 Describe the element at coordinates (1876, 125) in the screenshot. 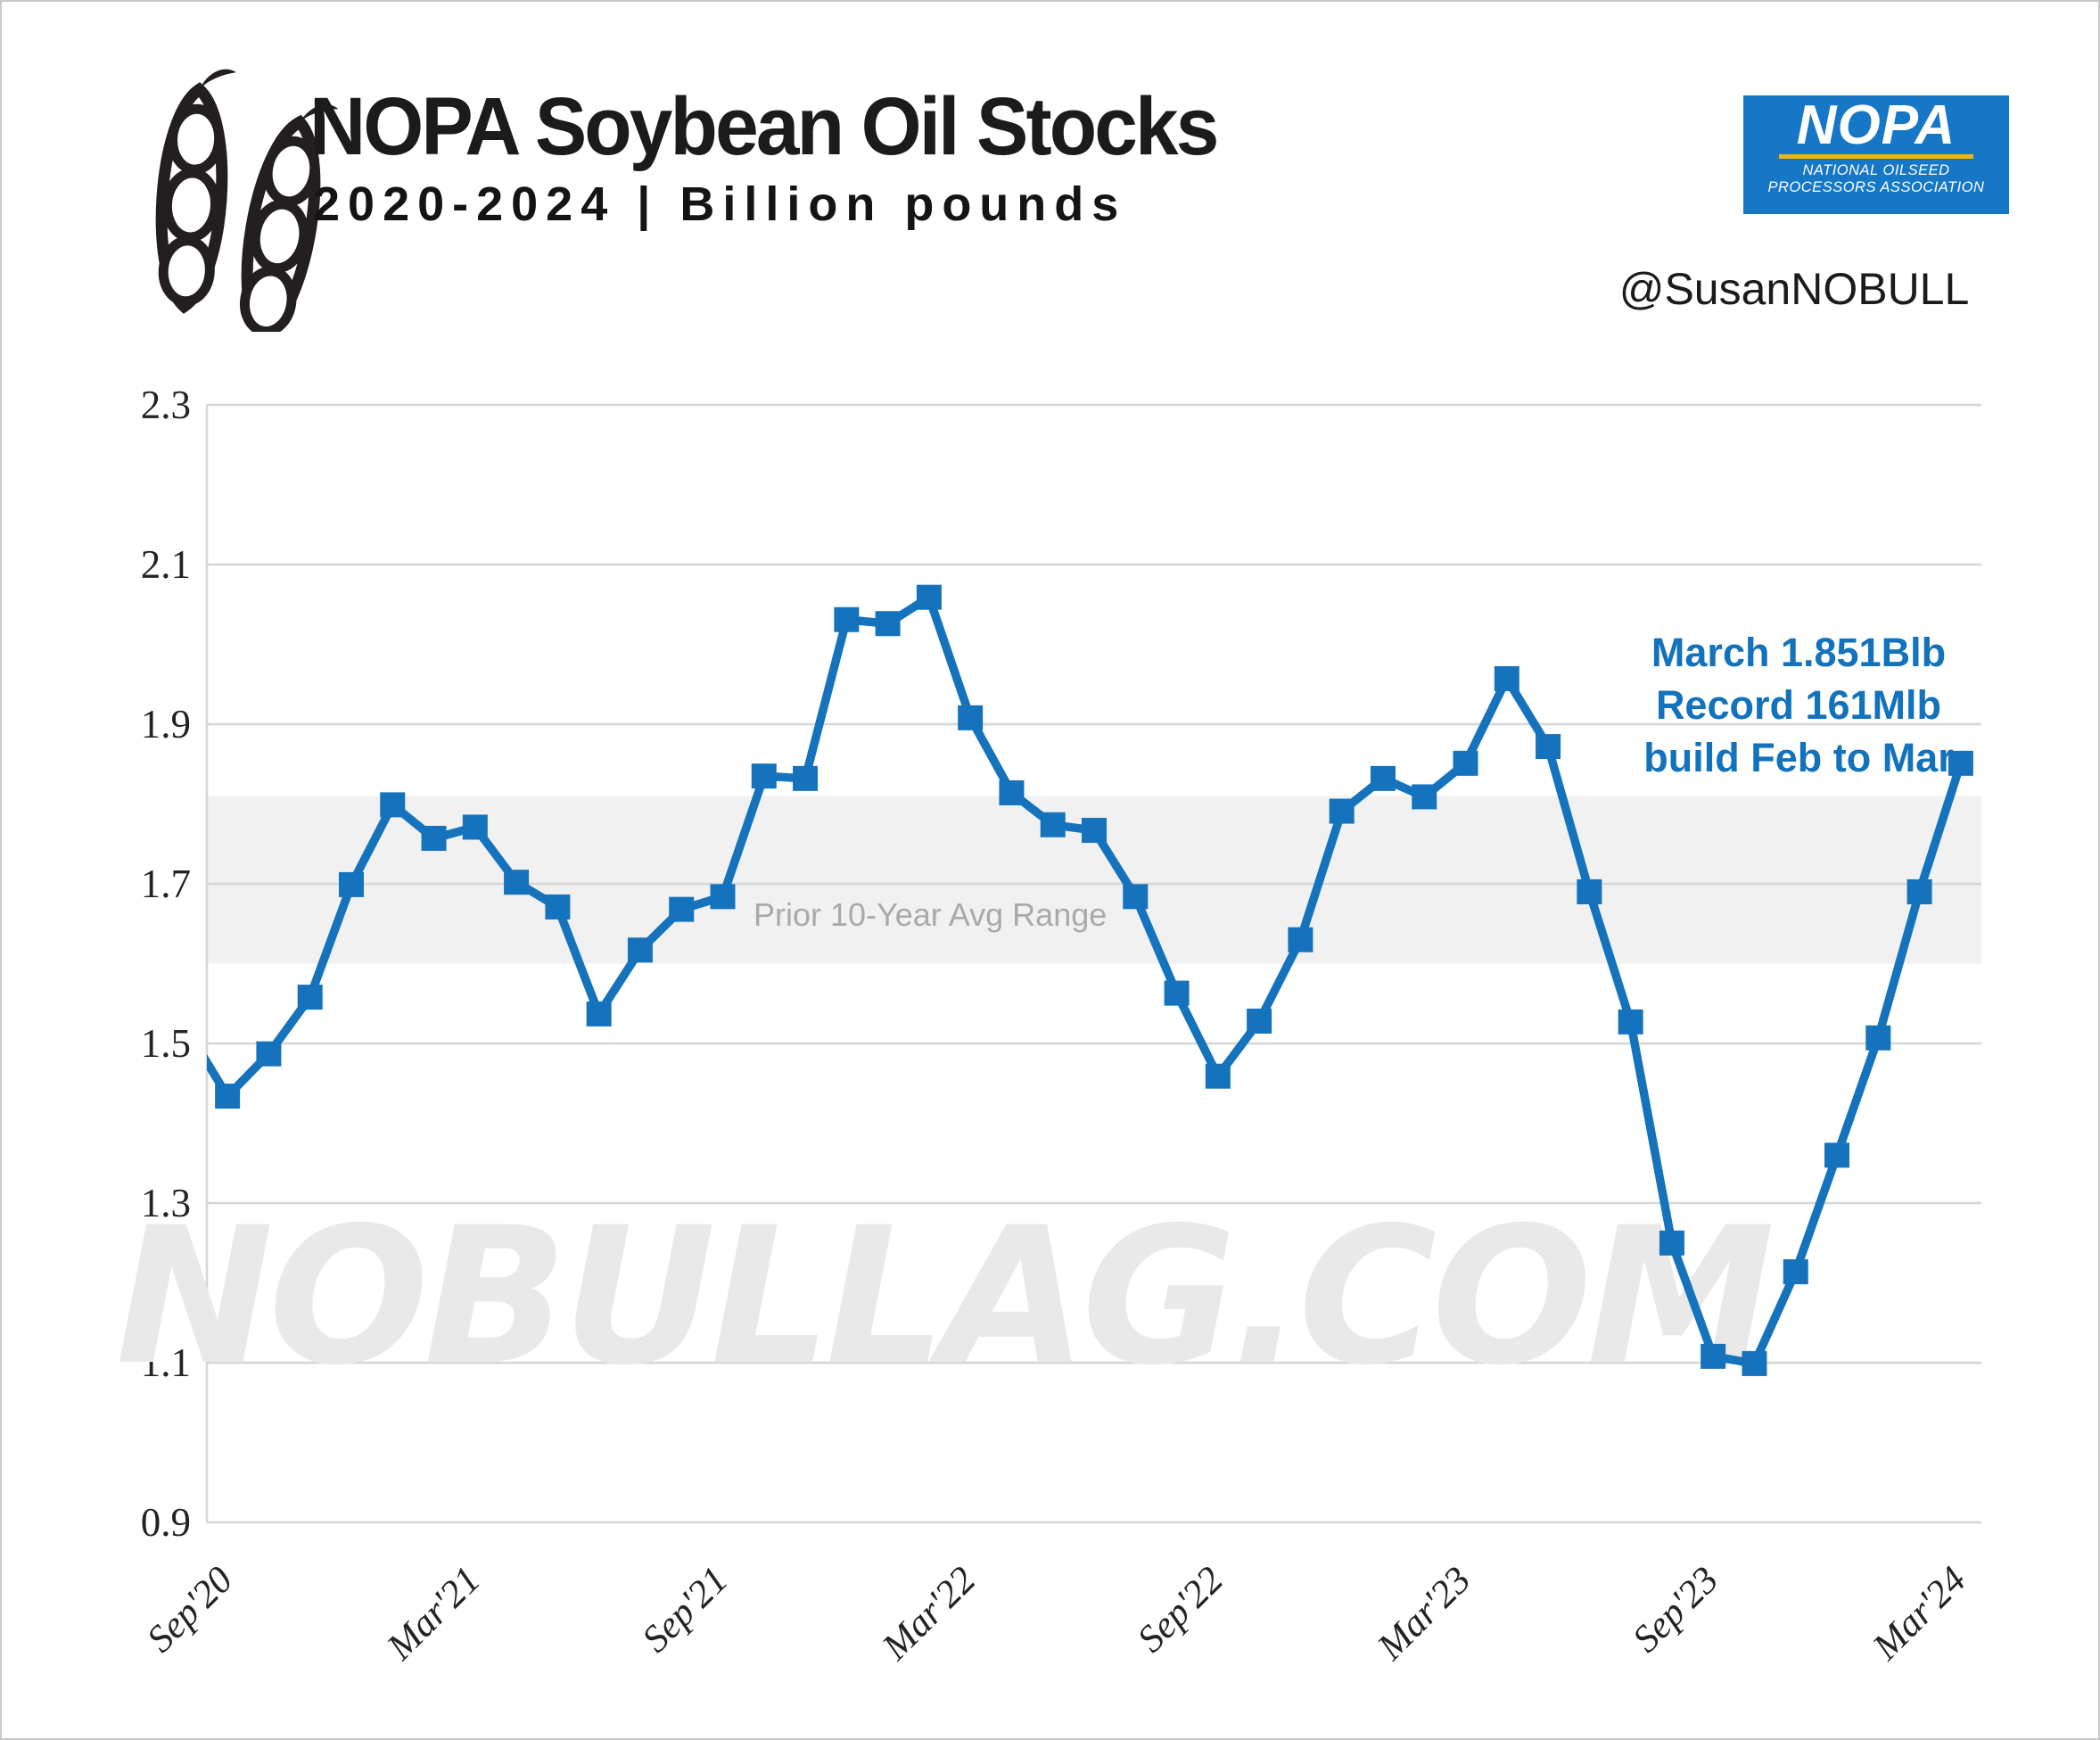

I see `nopa-logo-text: NOPA` at that location.